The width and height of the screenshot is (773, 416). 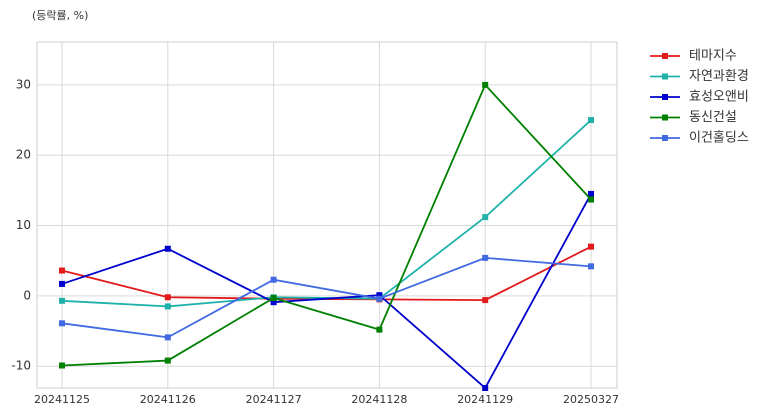 I want to click on legend-label: 테마지수, so click(x=713, y=56).